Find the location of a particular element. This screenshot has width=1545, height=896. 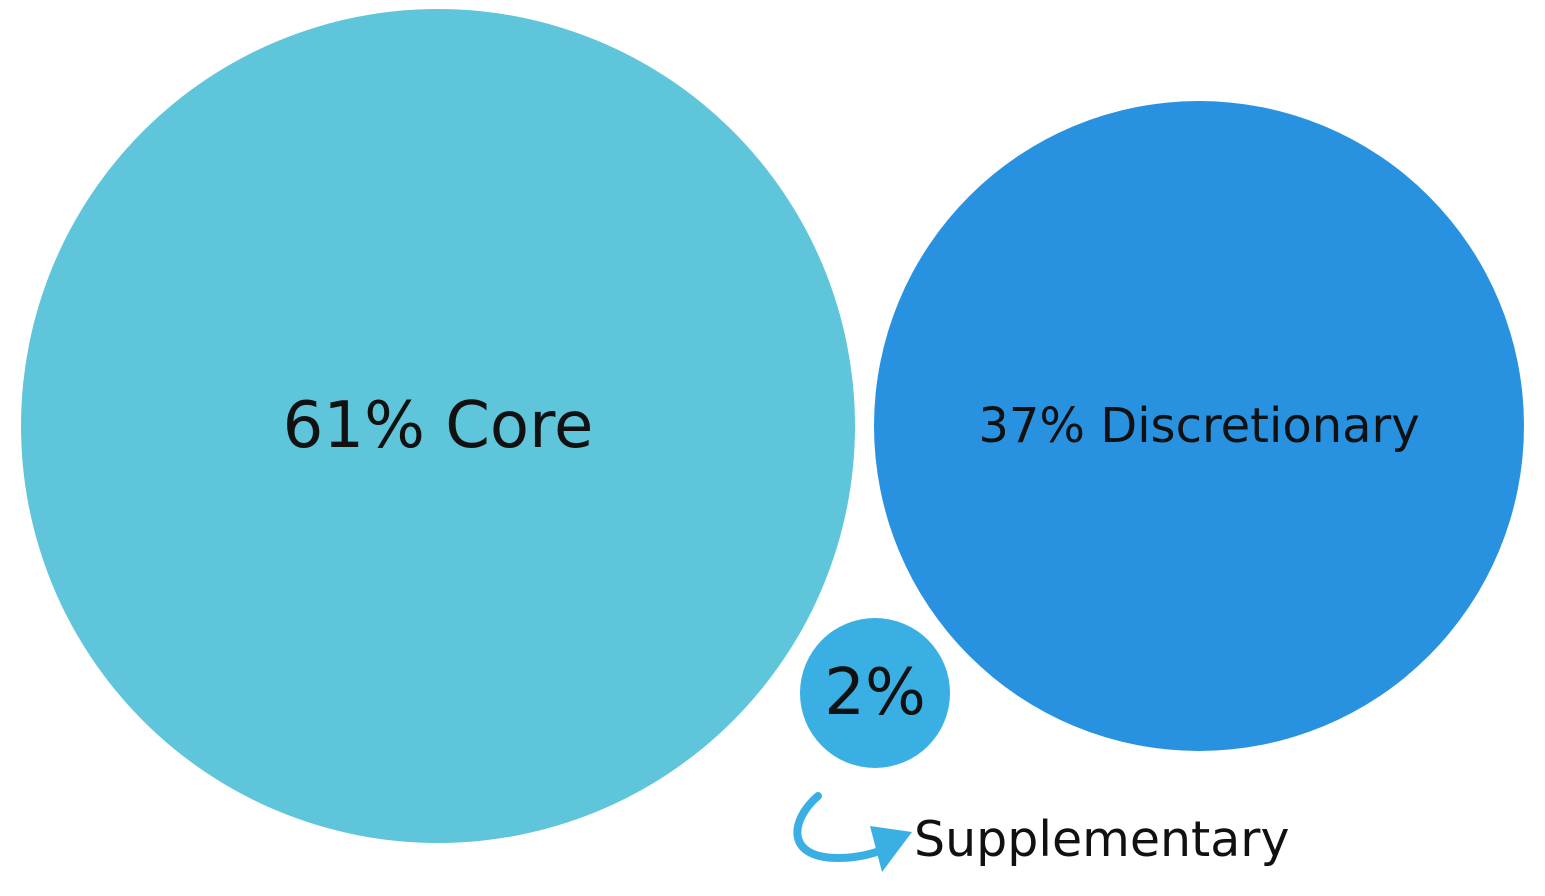

bubble-label-1: 37% Discretionary is located at coordinates (1198, 426).